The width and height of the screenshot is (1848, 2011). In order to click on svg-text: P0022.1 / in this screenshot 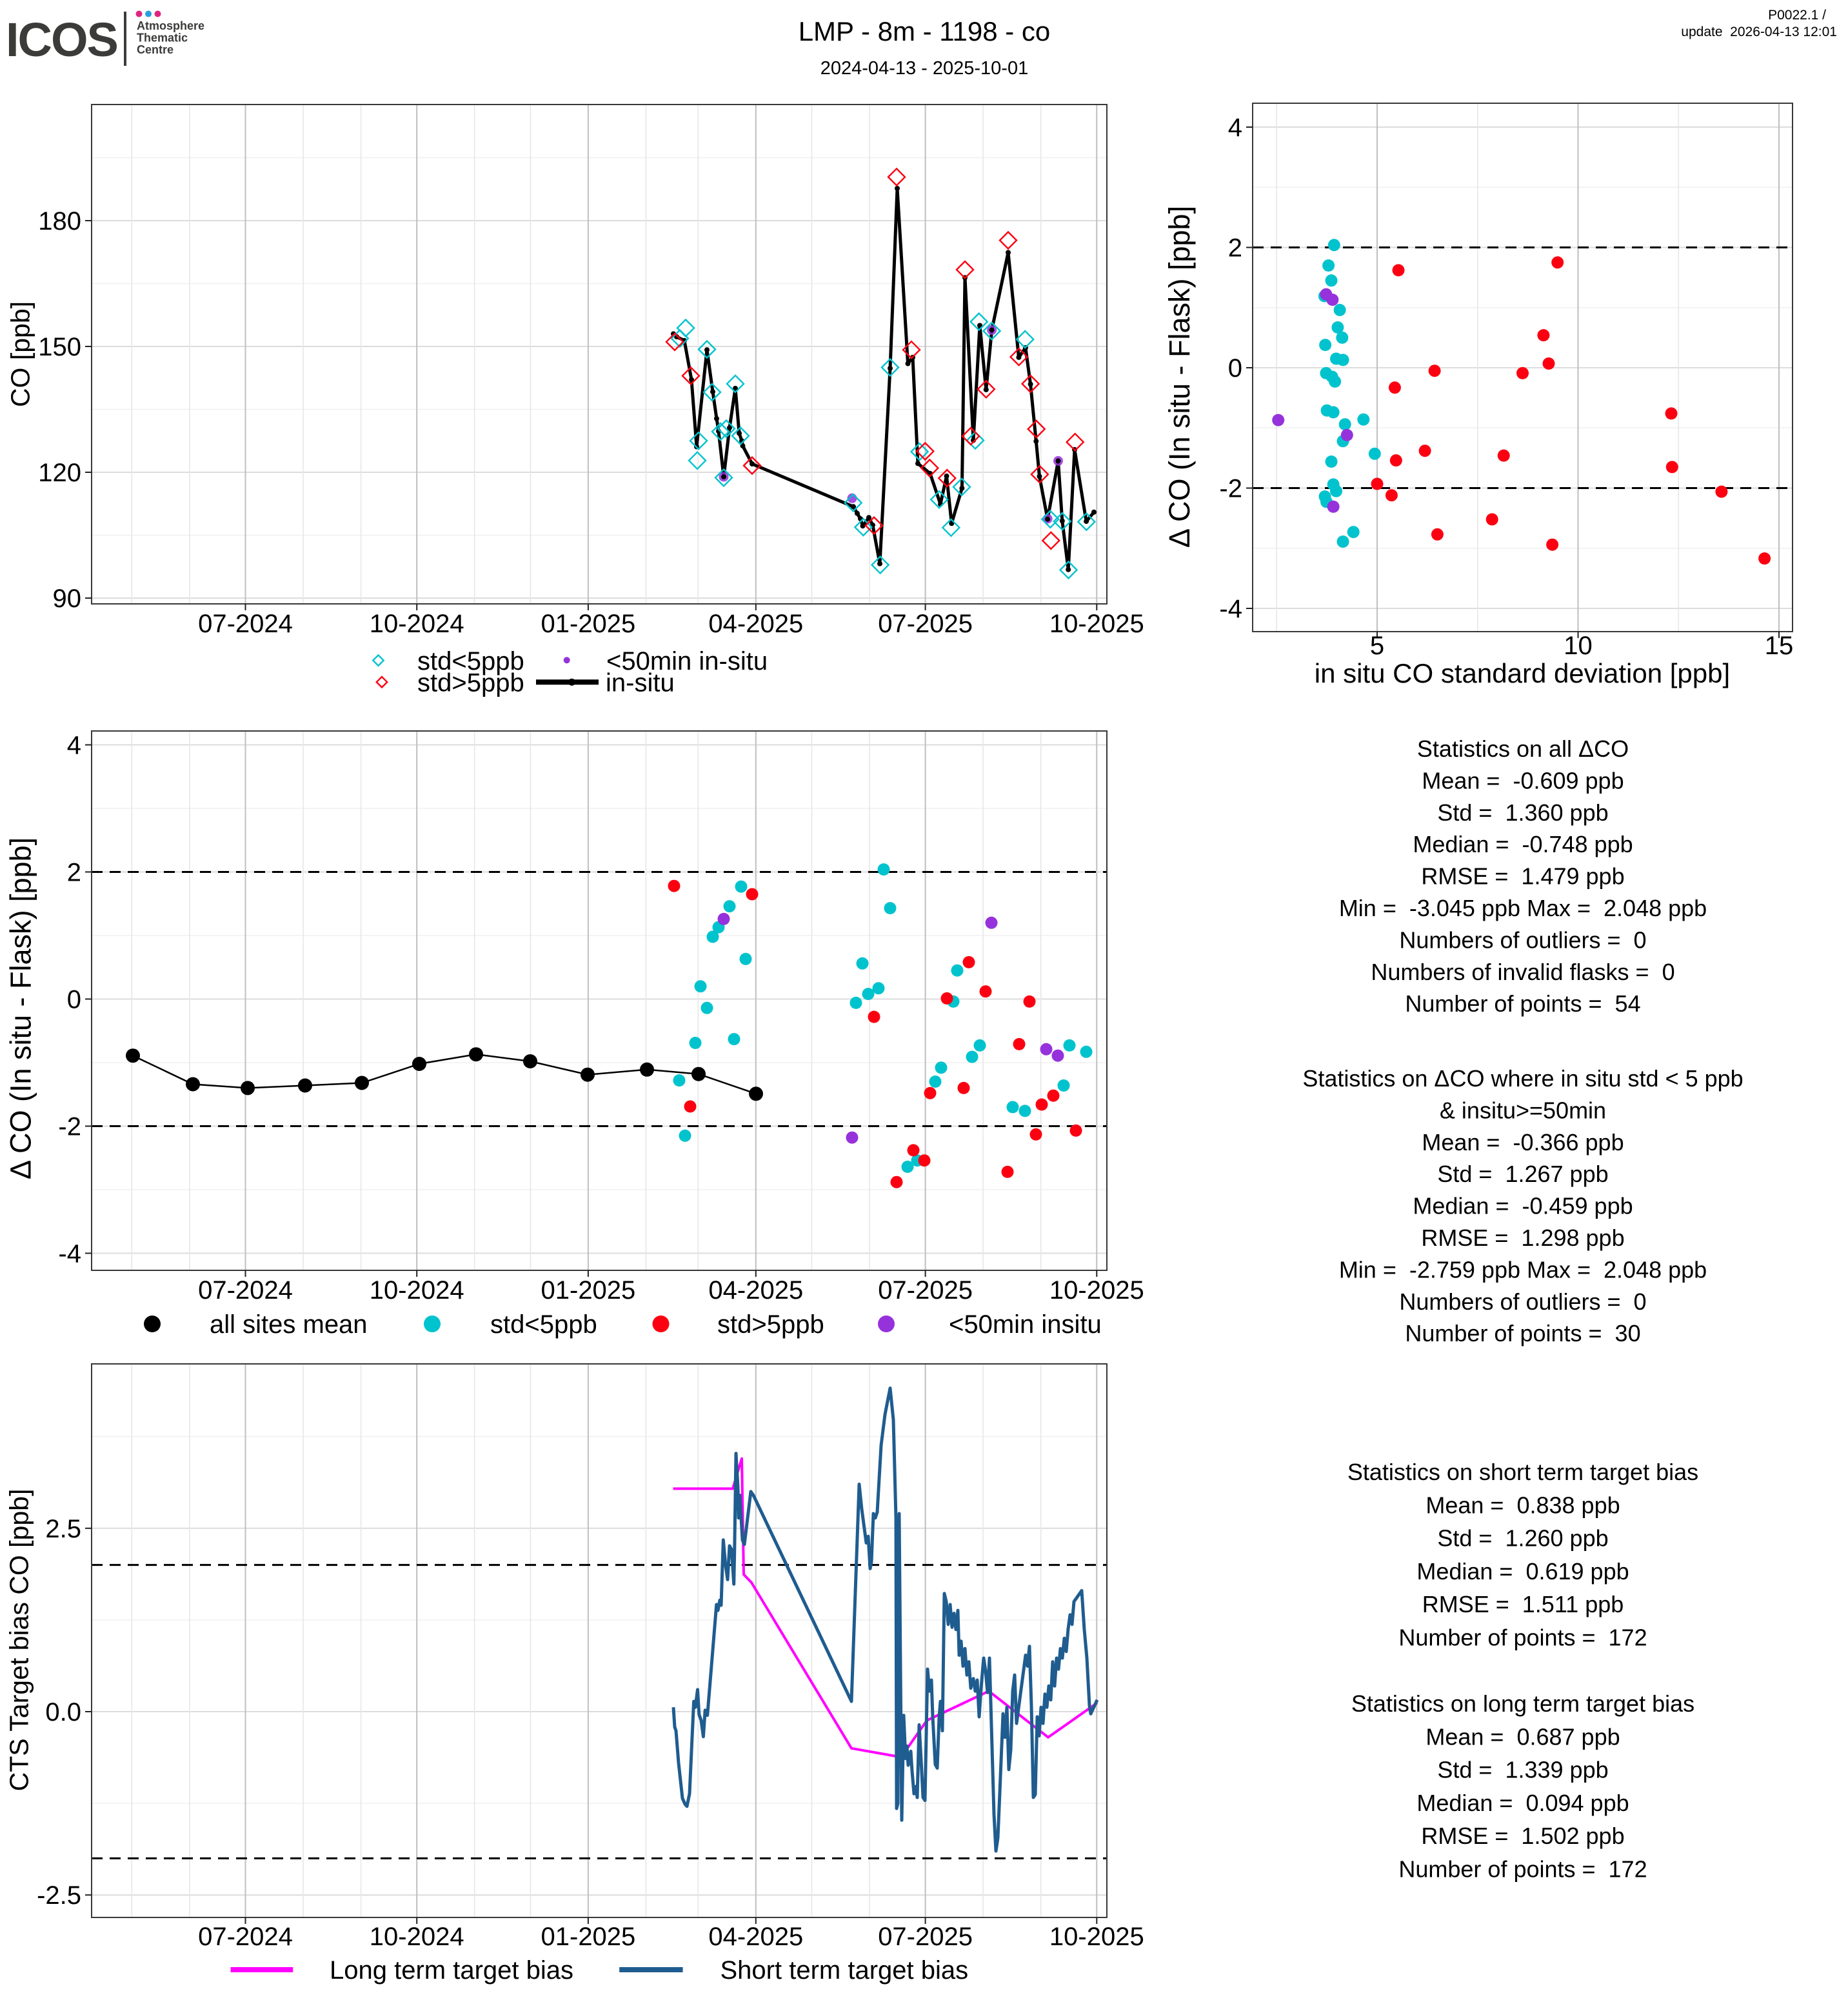, I will do `click(1797, 15)`.